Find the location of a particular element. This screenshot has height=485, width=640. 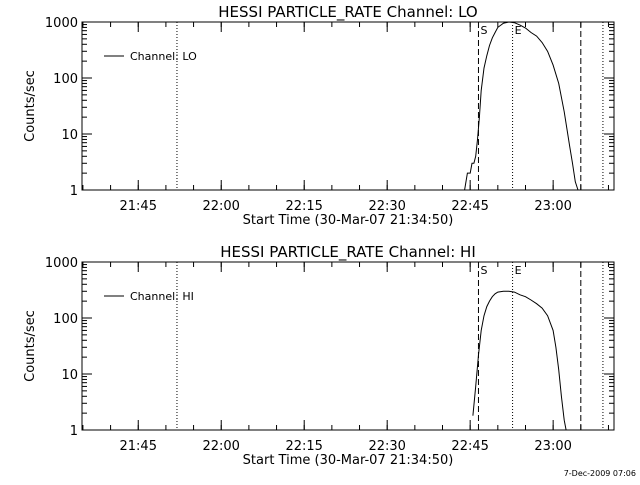

legend-entry: Channel: HI is located at coordinates (162, 296).